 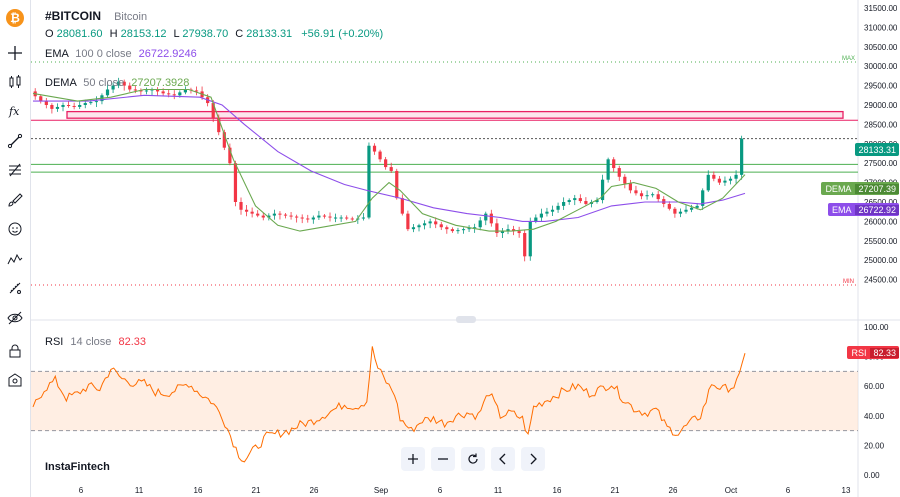 What do you see at coordinates (881, 280) in the screenshot?
I see `y-tick-label: 24500.00` at bounding box center [881, 280].